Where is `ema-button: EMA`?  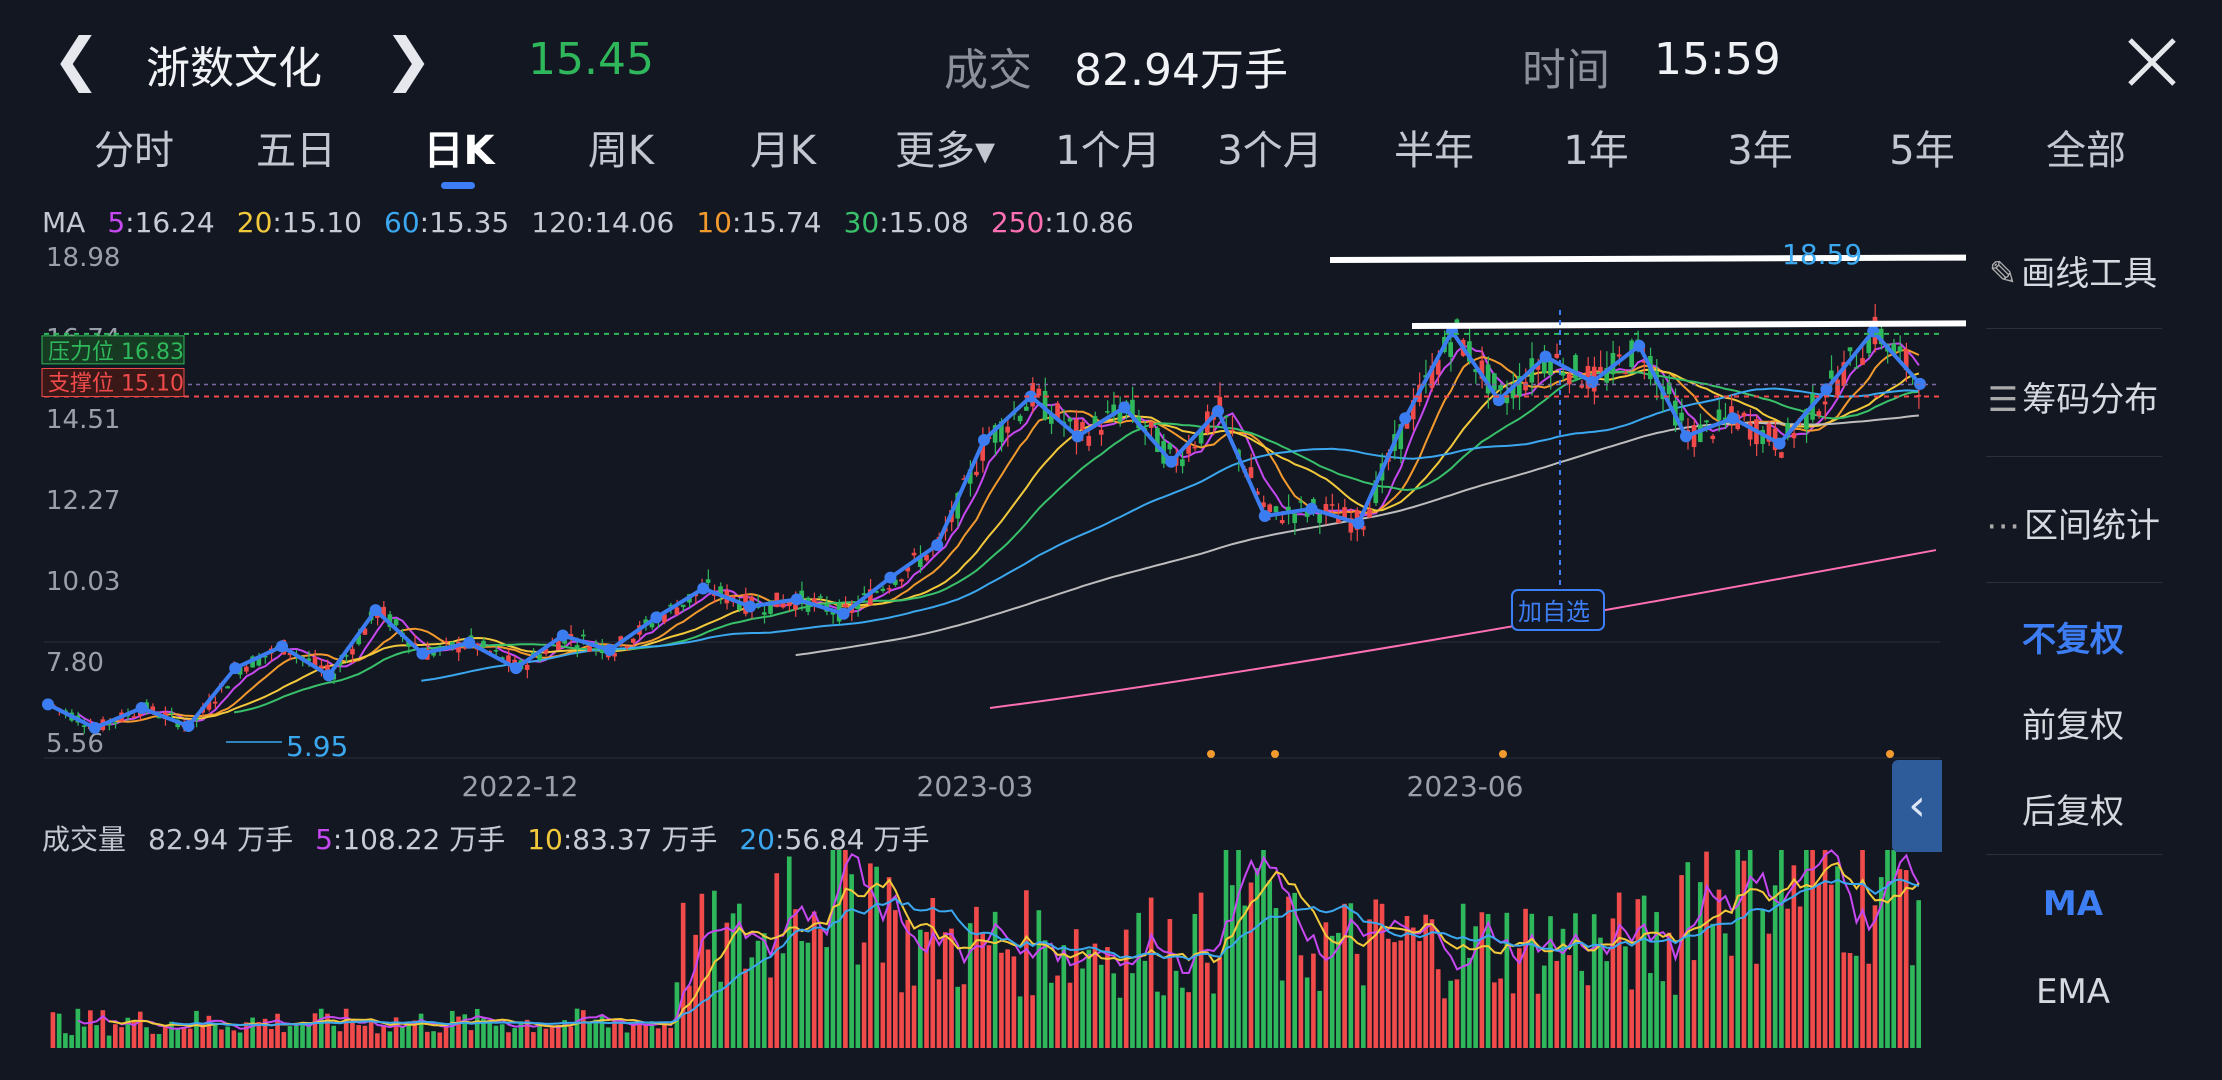
ema-button: EMA is located at coordinates (2073, 992).